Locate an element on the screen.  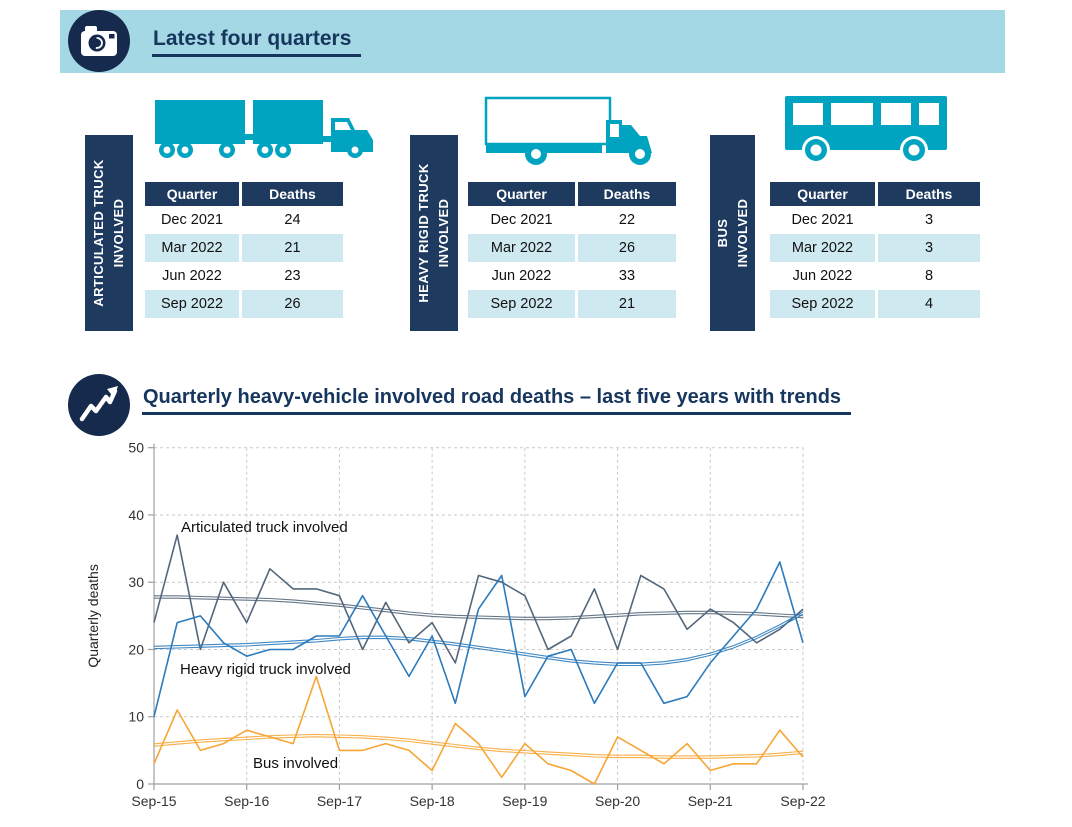
x-tick-label: Sep-19 is located at coordinates (524, 801).